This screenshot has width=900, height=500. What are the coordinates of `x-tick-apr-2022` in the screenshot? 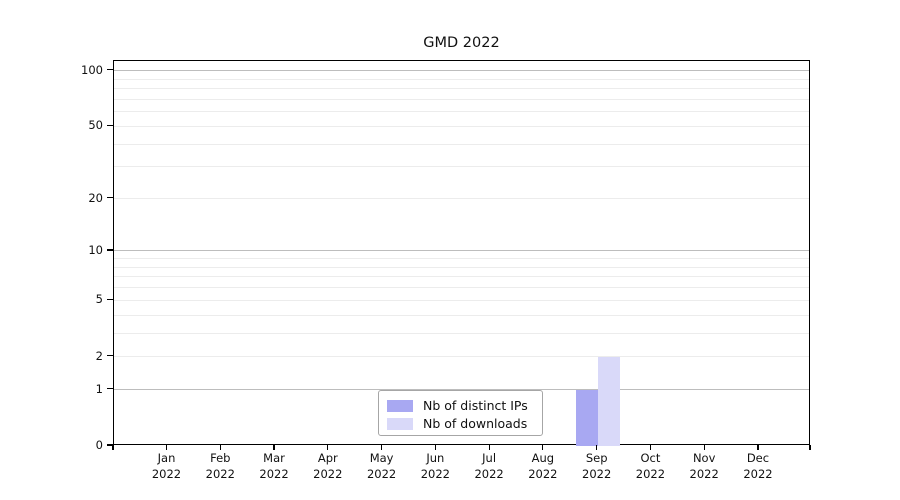 It's located at (328, 447).